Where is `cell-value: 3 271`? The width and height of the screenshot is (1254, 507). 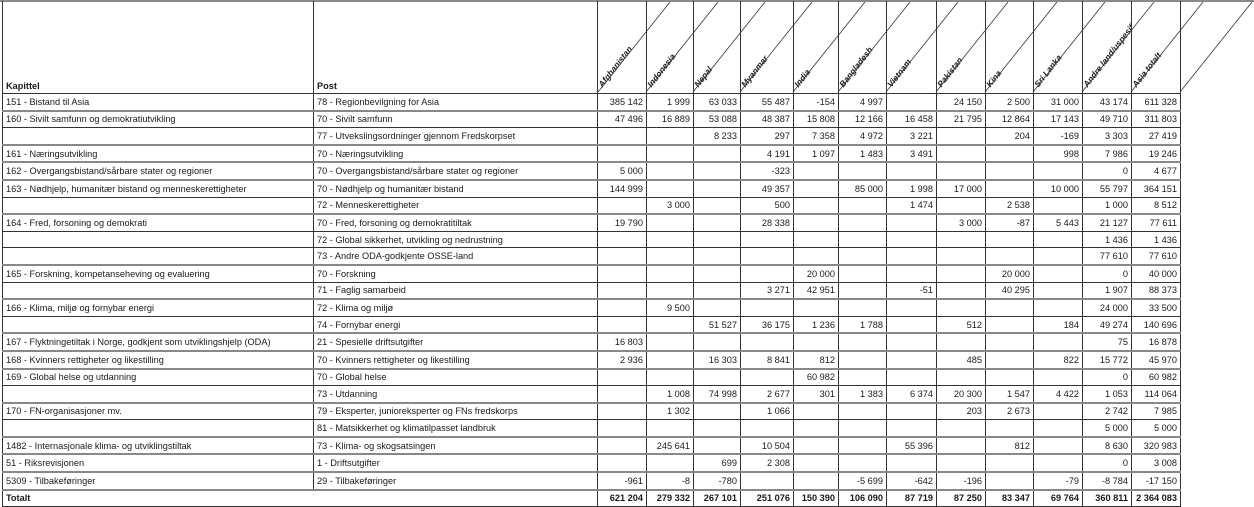 cell-value: 3 271 is located at coordinates (767, 290).